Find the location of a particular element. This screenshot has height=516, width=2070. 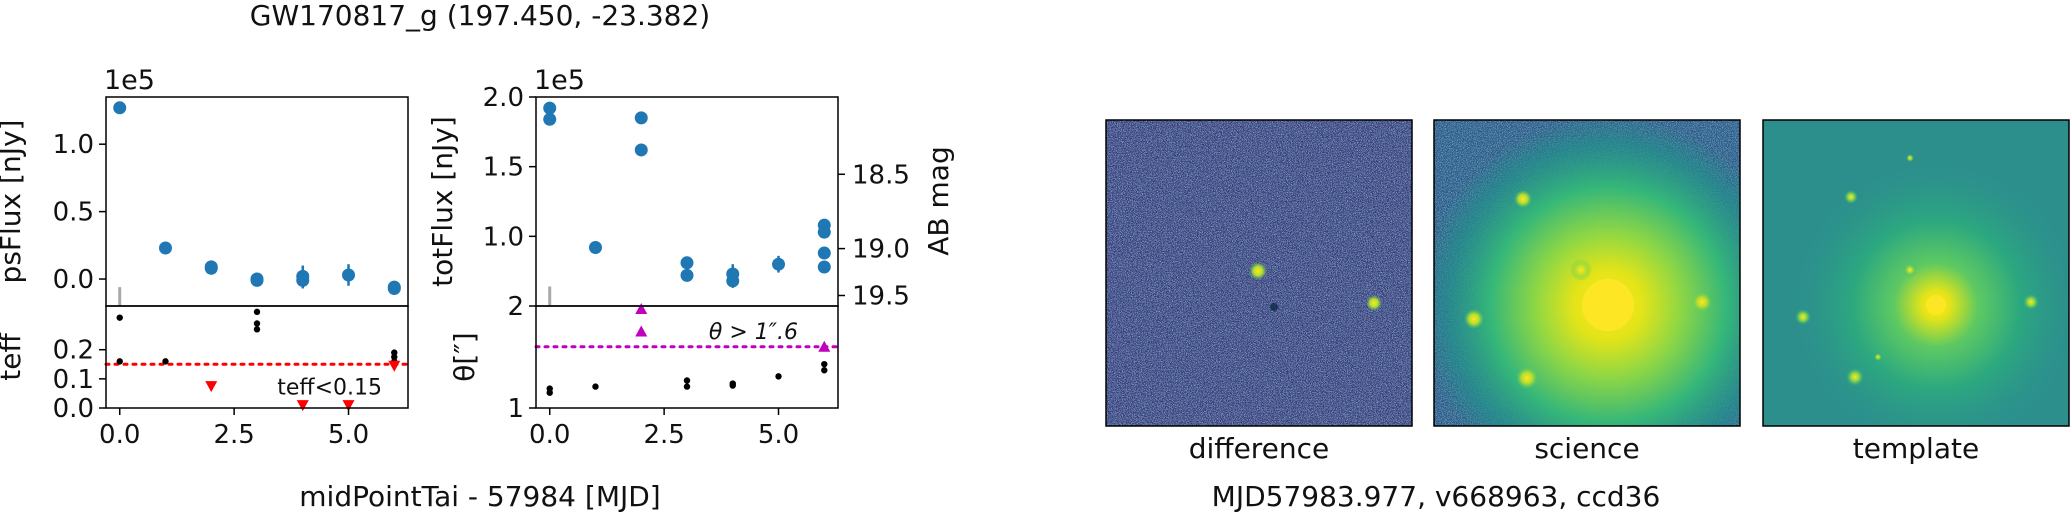

psflux-panel: 0.0 0.5 1.0 psFlux [nJy] 1e5 is located at coordinates (204, 186).